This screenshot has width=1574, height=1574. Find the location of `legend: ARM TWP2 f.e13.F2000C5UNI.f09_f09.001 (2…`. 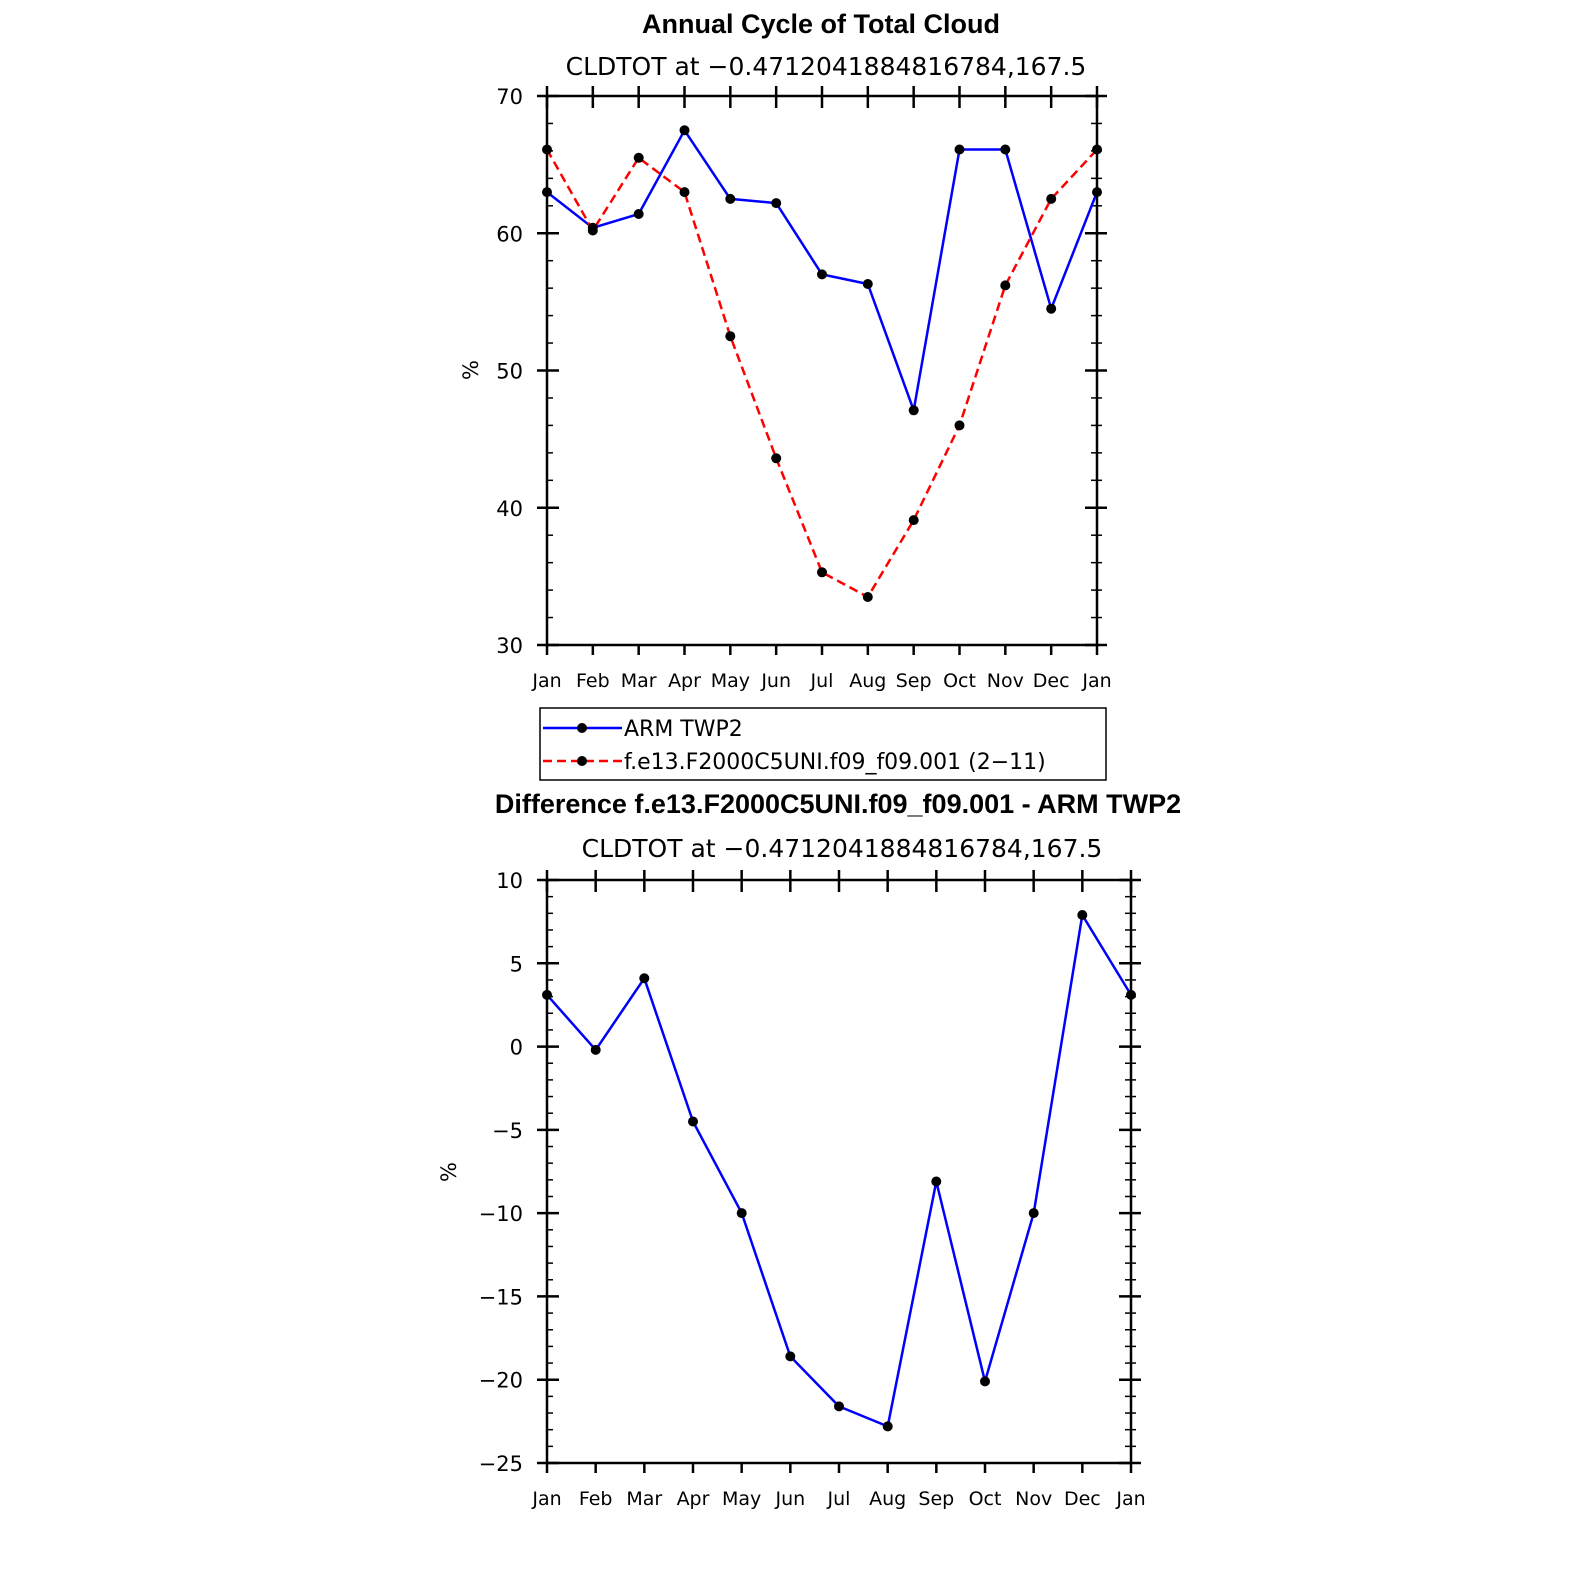

legend: ARM TWP2 f.e13.F2000C5UNI.f09_f09.001 (2… is located at coordinates (823, 744).